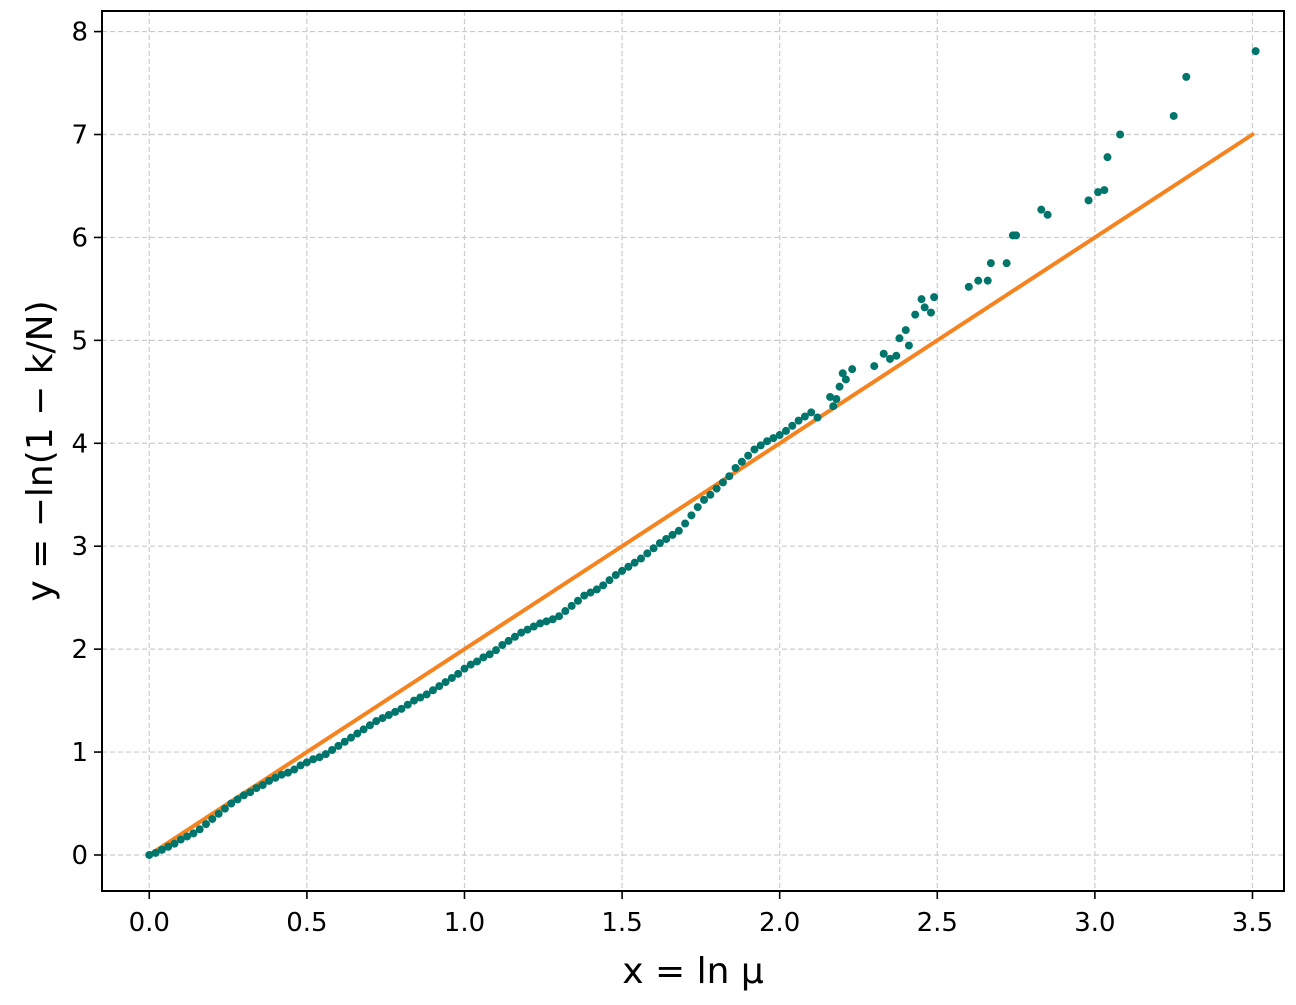  Describe the element at coordinates (149, 923) in the screenshot. I see `x-tick-label: 0.0` at that location.